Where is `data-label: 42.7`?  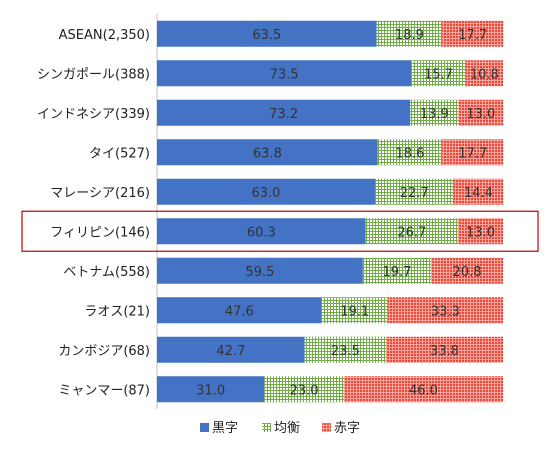
data-label: 42.7 is located at coordinates (230, 351).